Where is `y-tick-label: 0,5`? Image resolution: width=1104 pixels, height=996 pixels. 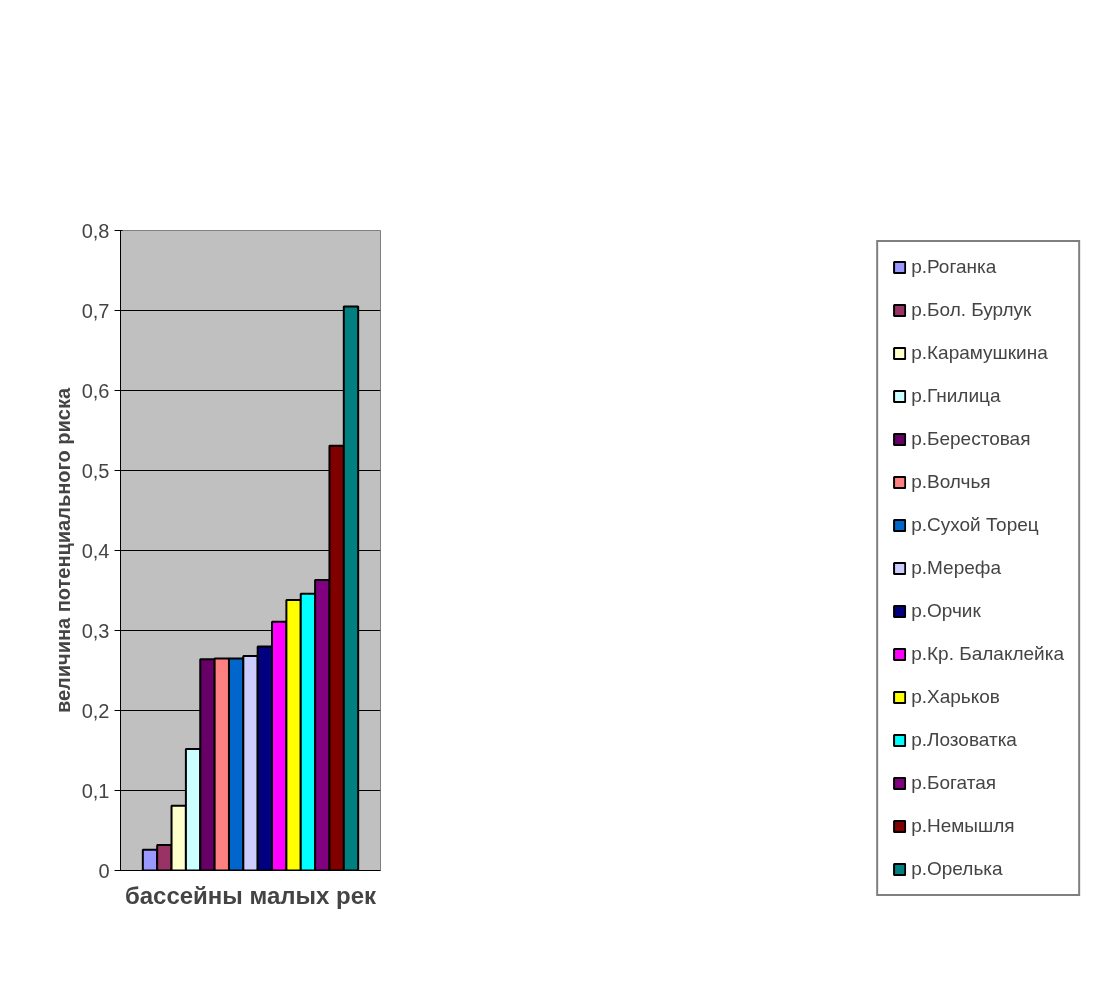 y-tick-label: 0,5 is located at coordinates (95, 470).